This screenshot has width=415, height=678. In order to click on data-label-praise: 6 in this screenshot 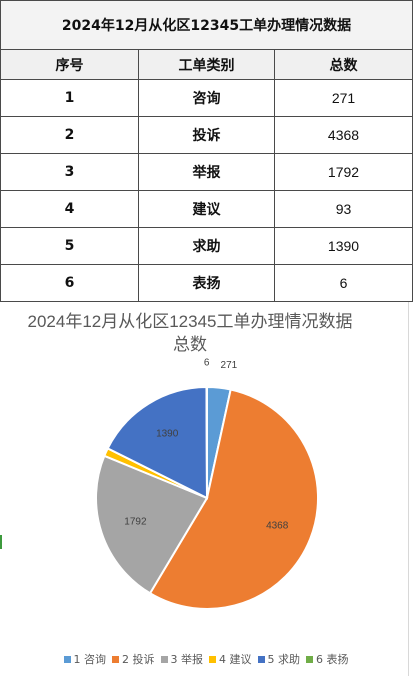, I will do `click(207, 363)`.